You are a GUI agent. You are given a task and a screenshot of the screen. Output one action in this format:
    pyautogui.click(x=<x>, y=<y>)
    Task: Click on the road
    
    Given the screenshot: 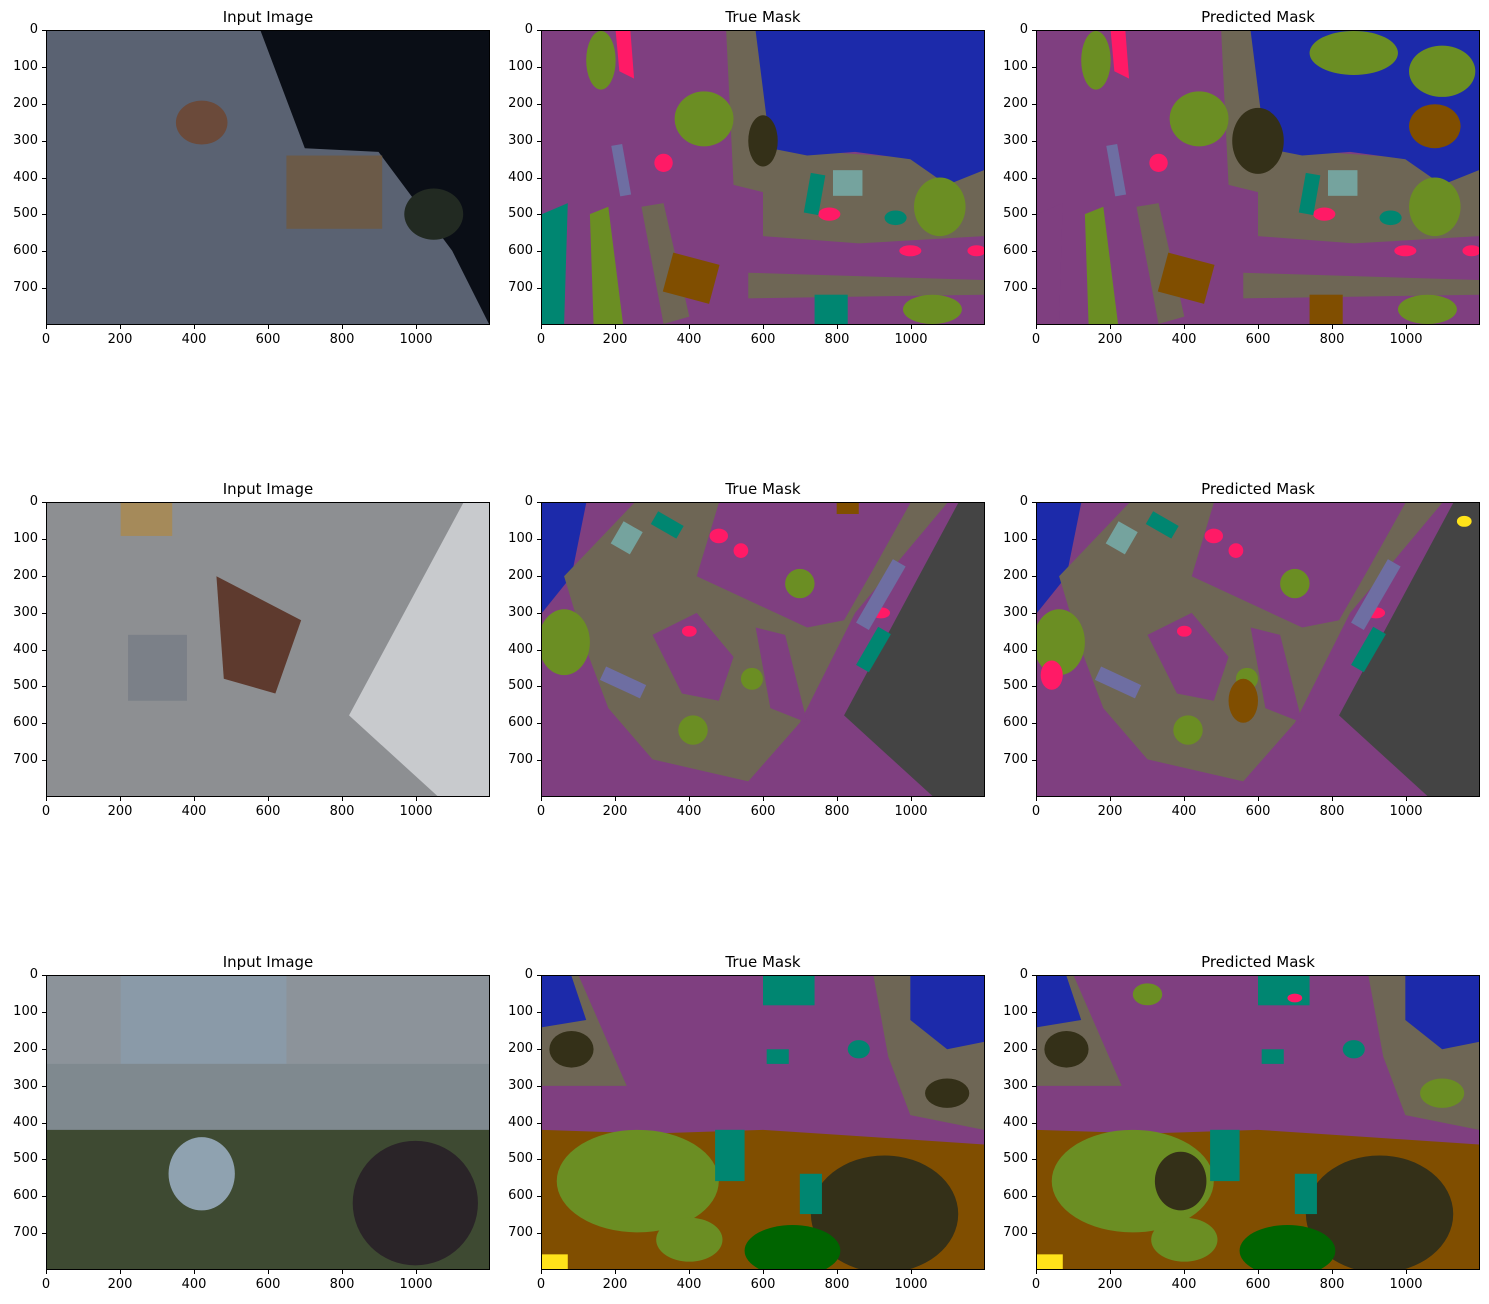 What is the action you would take?
    pyautogui.click(x=268, y=1098)
    